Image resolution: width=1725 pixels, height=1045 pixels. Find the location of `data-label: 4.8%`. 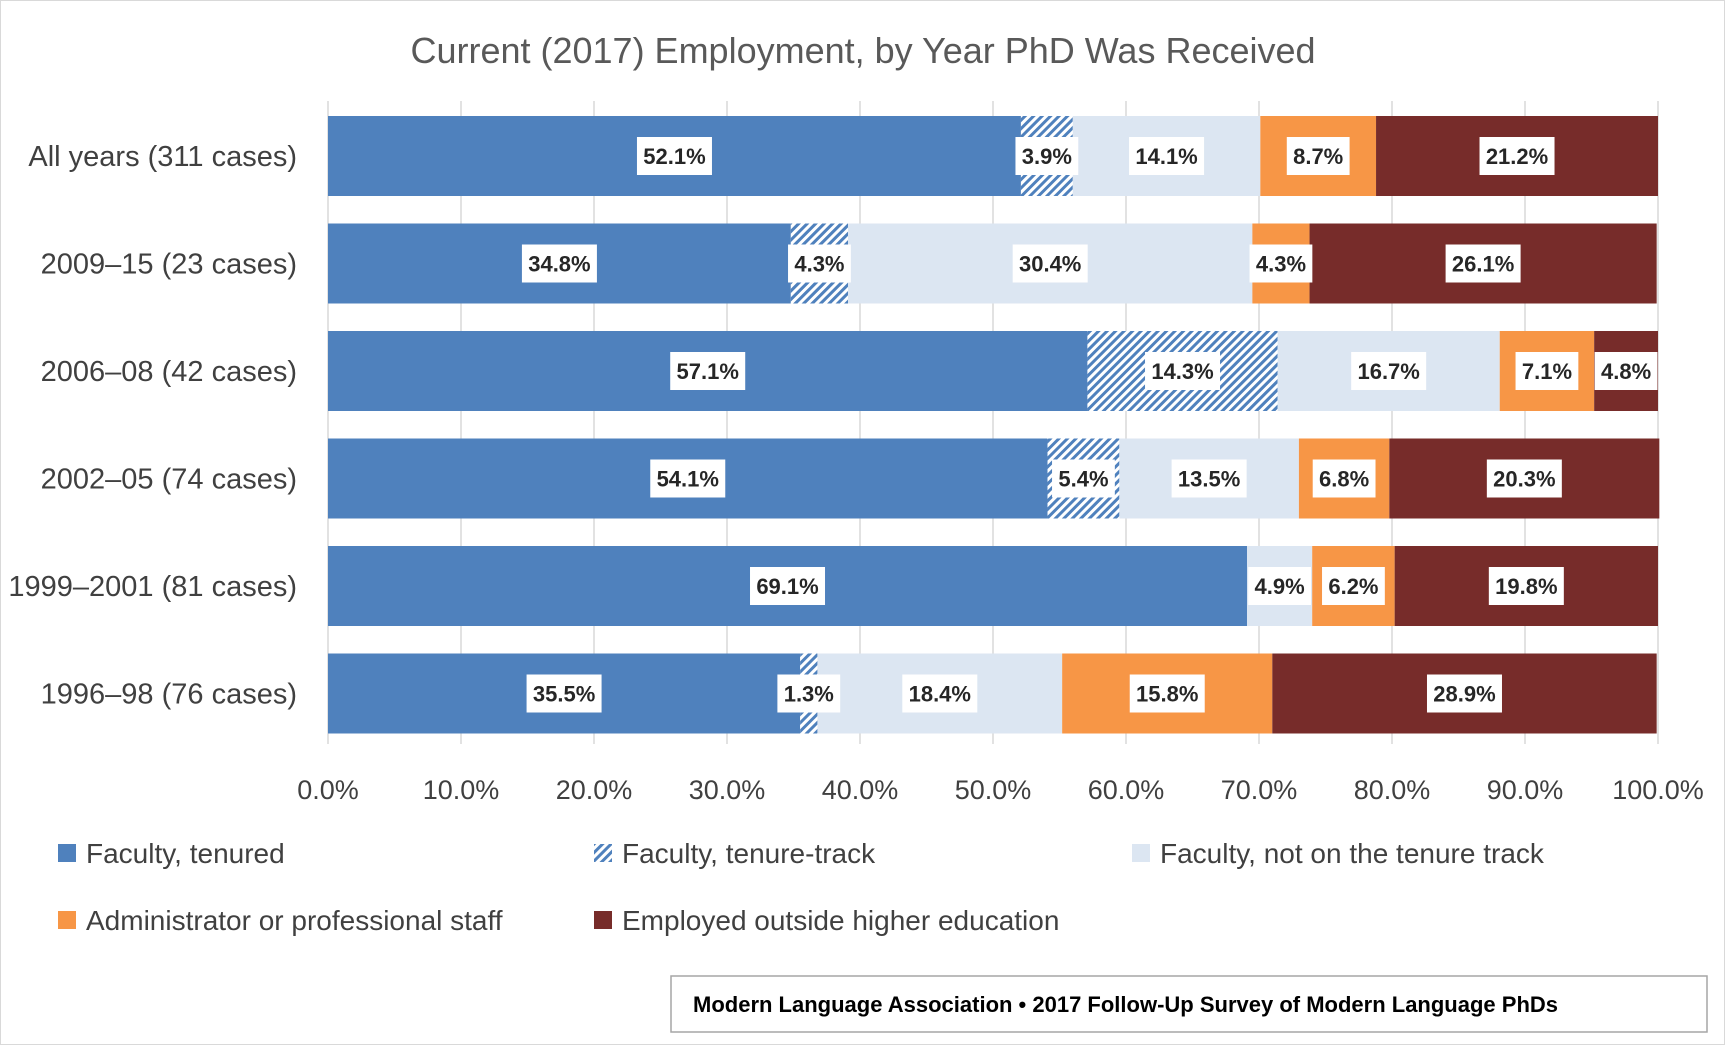

data-label: 4.8% is located at coordinates (1626, 371).